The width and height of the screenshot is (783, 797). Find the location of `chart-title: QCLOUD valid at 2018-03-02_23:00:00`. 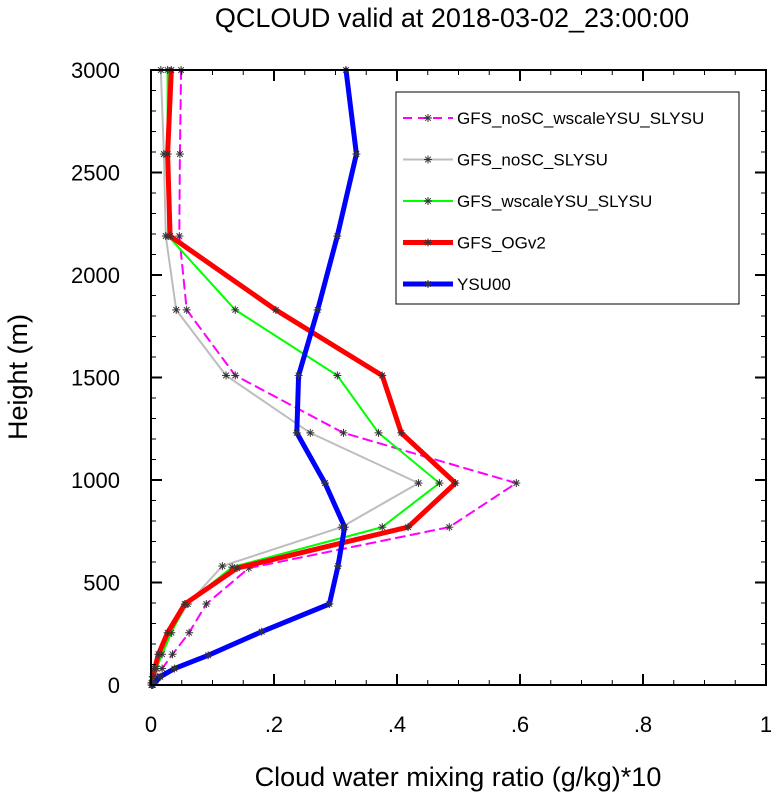

chart-title: QCLOUD valid at 2018-03-02_23:00:00 is located at coordinates (452, 18).